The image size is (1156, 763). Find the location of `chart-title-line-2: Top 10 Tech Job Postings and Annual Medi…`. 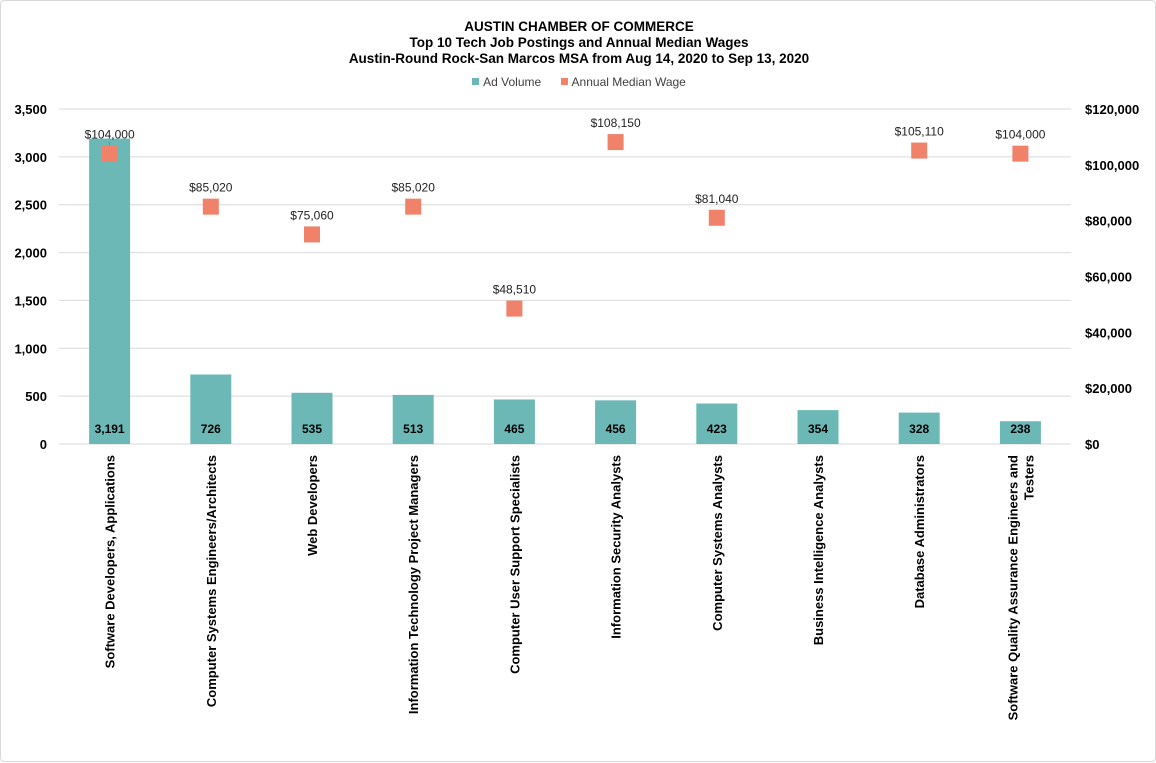

chart-title-line-2: Top 10 Tech Job Postings and Annual Medi… is located at coordinates (579, 42).